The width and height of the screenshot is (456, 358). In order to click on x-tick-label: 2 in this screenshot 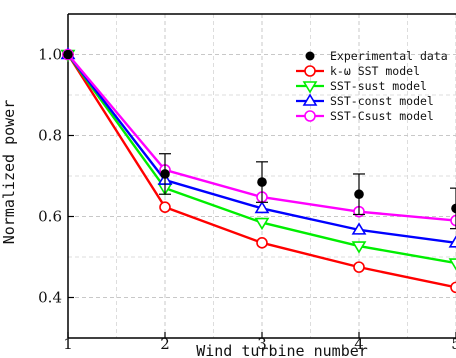, I will do `click(165, 344)`.